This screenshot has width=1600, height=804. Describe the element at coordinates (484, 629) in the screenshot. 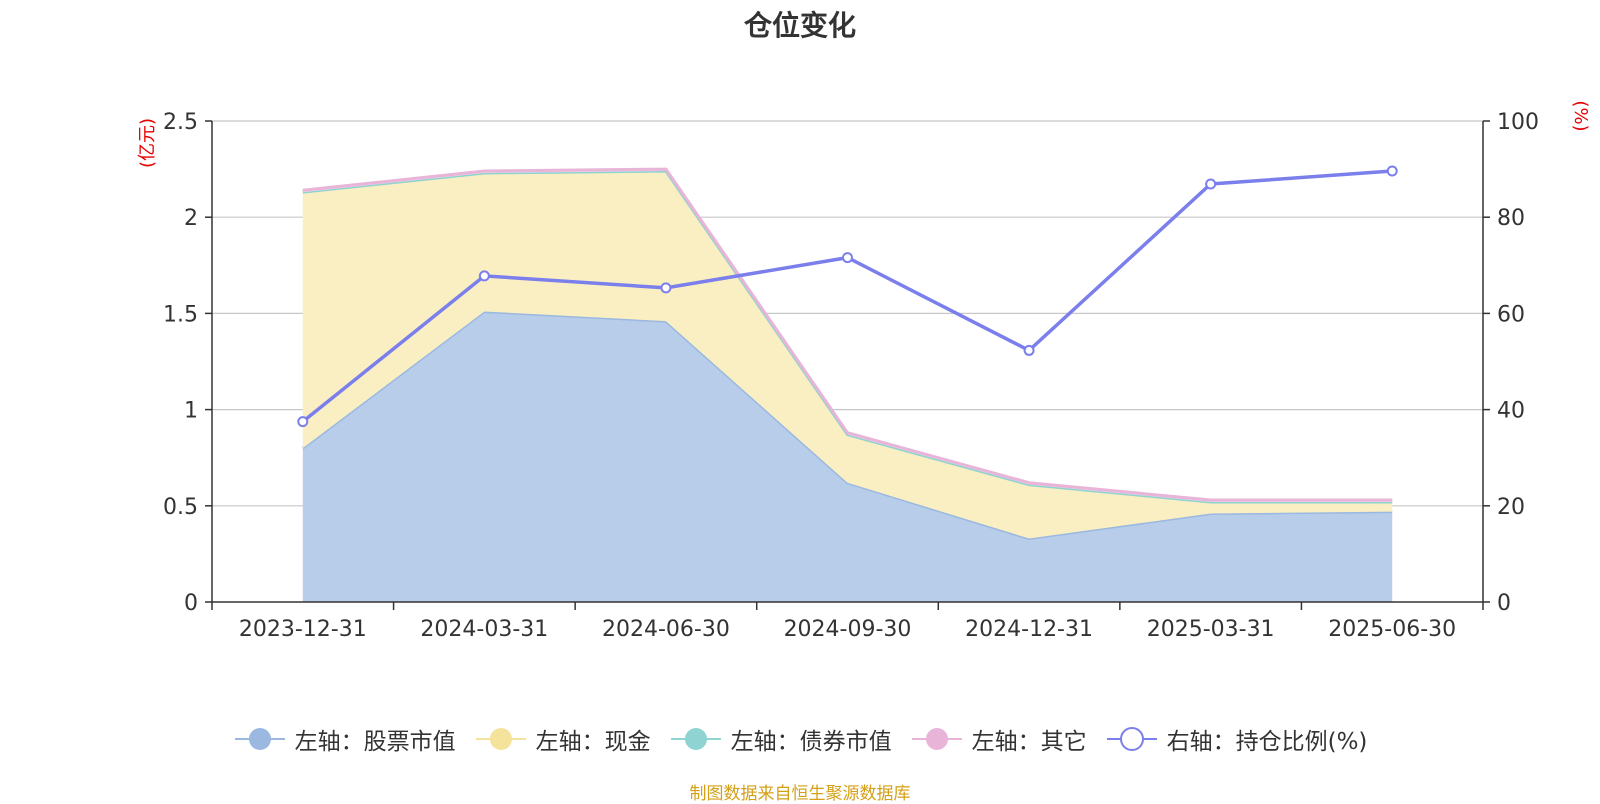

I see `x-tick-label: 2024-03-31` at that location.